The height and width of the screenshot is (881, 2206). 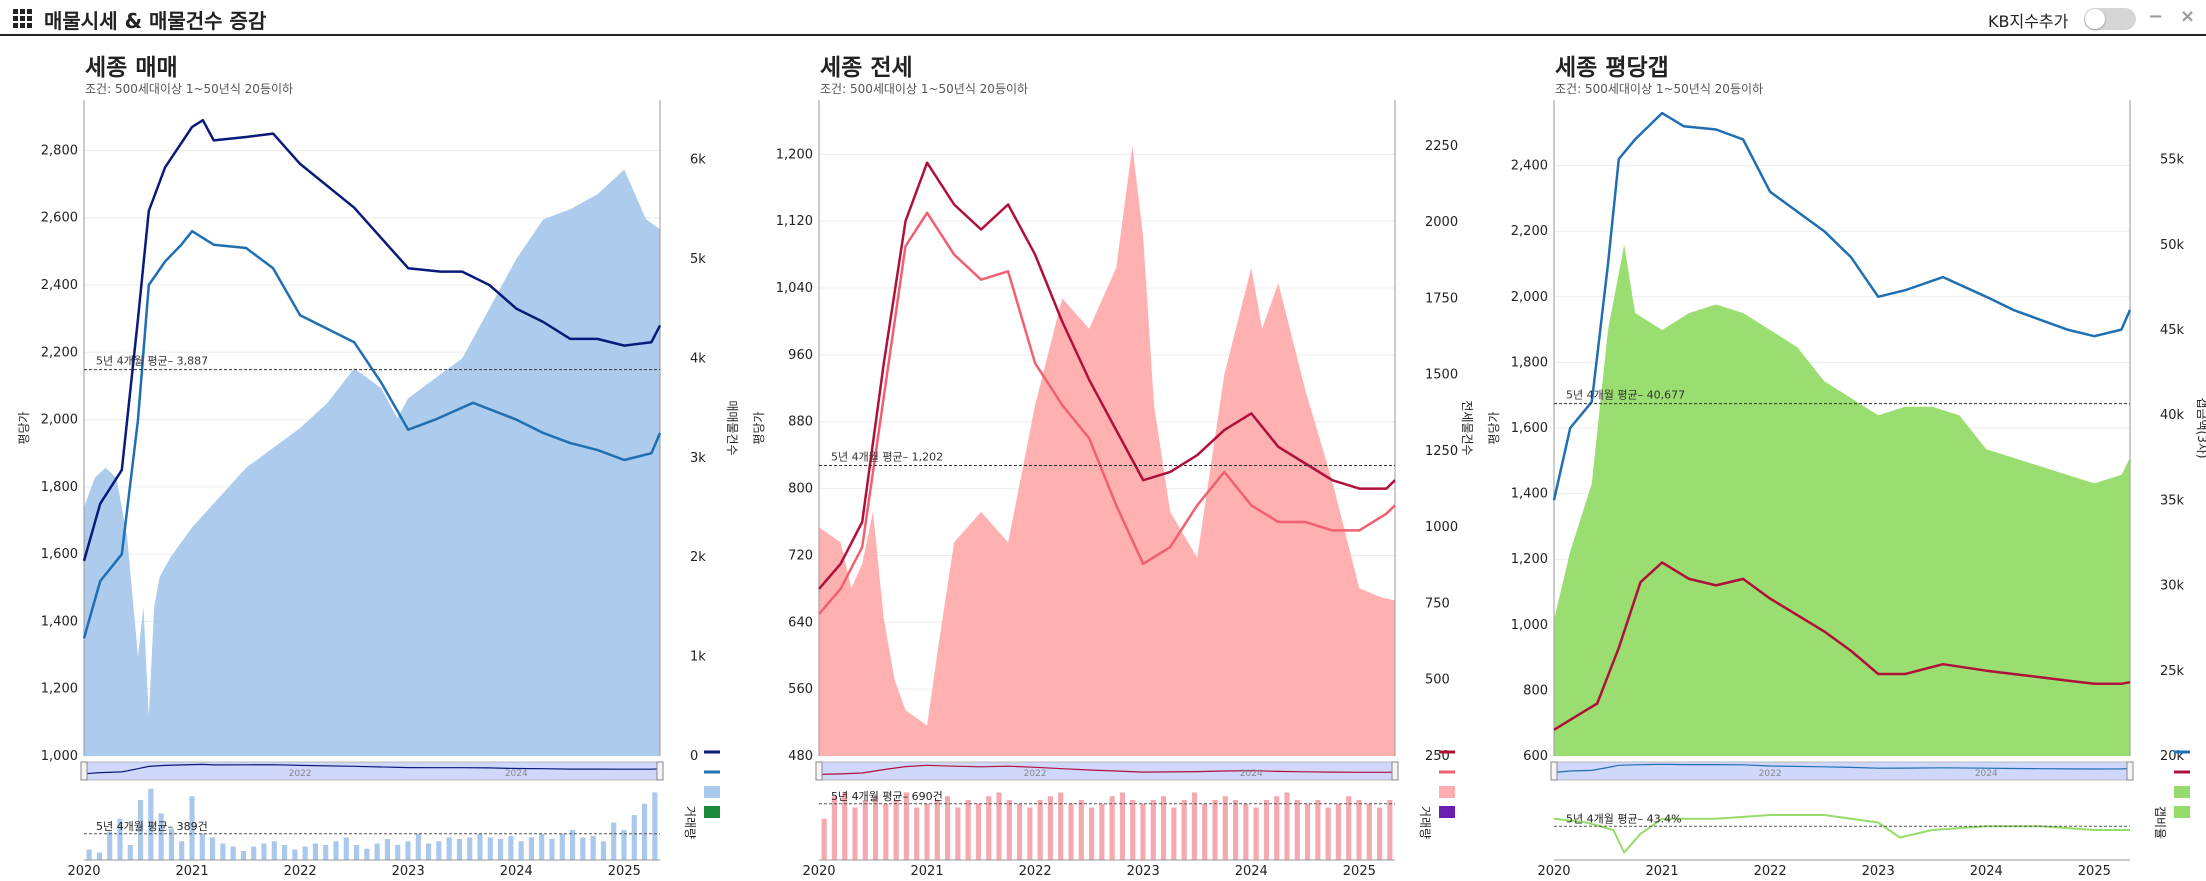 What do you see at coordinates (698, 160) in the screenshot?
I see `y2-tick-label: 6k` at bounding box center [698, 160].